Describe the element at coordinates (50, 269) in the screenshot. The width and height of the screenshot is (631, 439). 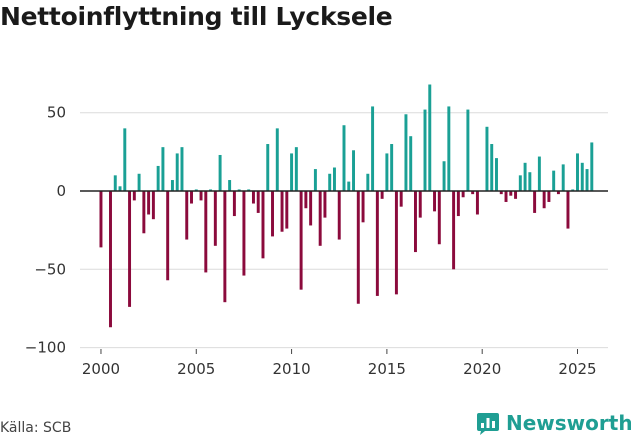
I see `y-tick-label: −50` at that location.